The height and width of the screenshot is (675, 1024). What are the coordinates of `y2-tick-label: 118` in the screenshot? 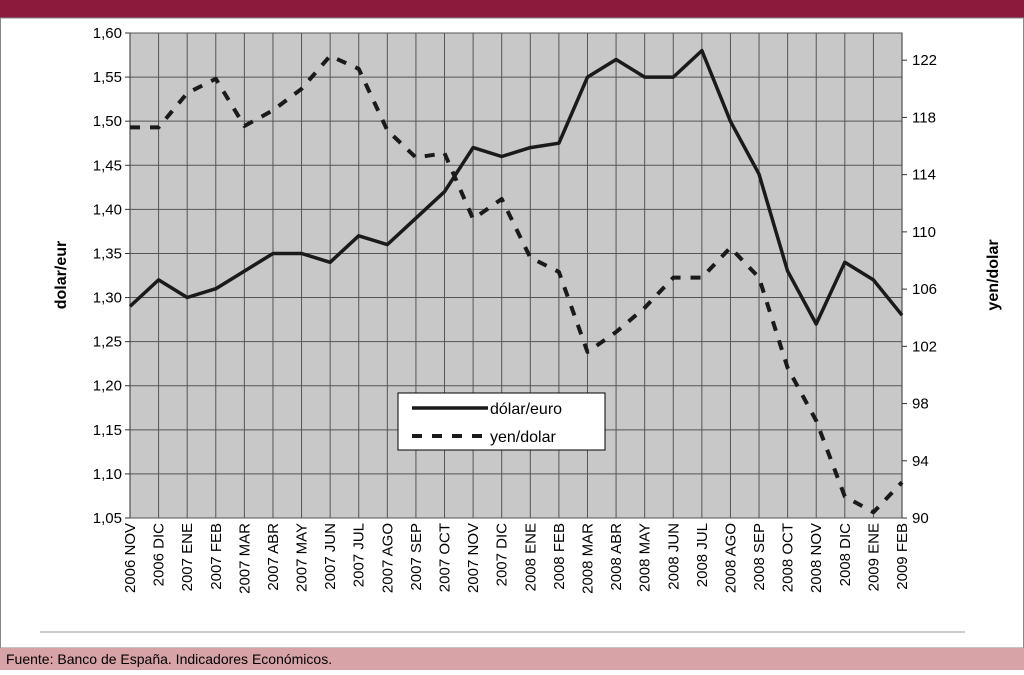 It's located at (924, 117).